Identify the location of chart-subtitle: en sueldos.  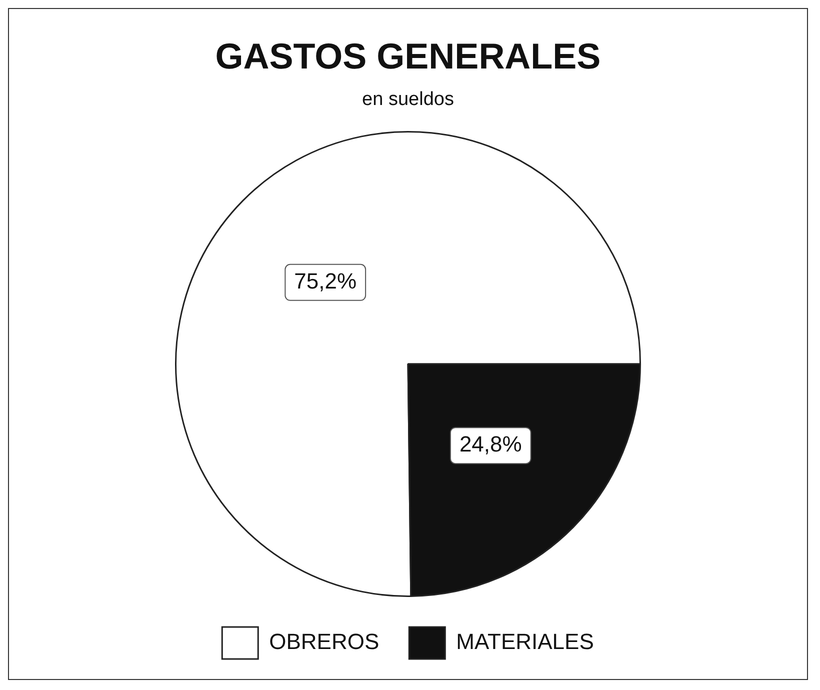
(408, 99).